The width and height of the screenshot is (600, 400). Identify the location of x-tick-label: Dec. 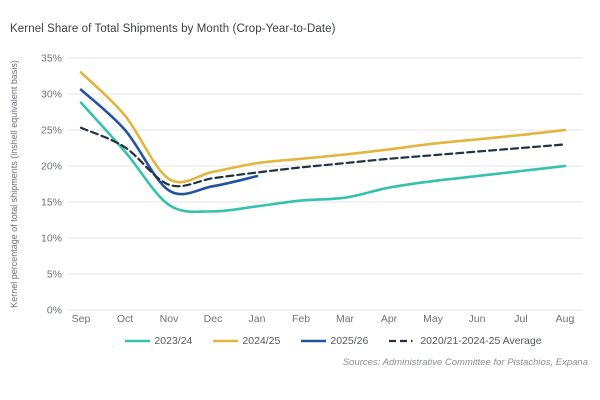
(213, 319).